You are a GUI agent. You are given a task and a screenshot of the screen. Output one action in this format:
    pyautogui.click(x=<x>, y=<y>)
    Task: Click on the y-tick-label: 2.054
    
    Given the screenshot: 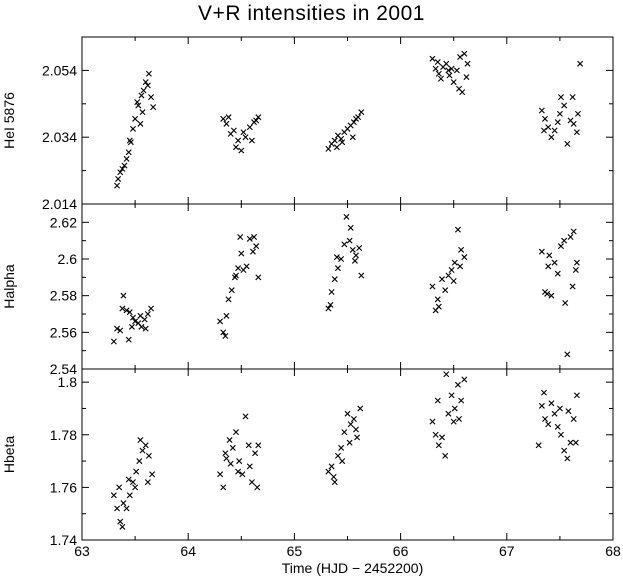 What is the action you would take?
    pyautogui.click(x=59, y=70)
    